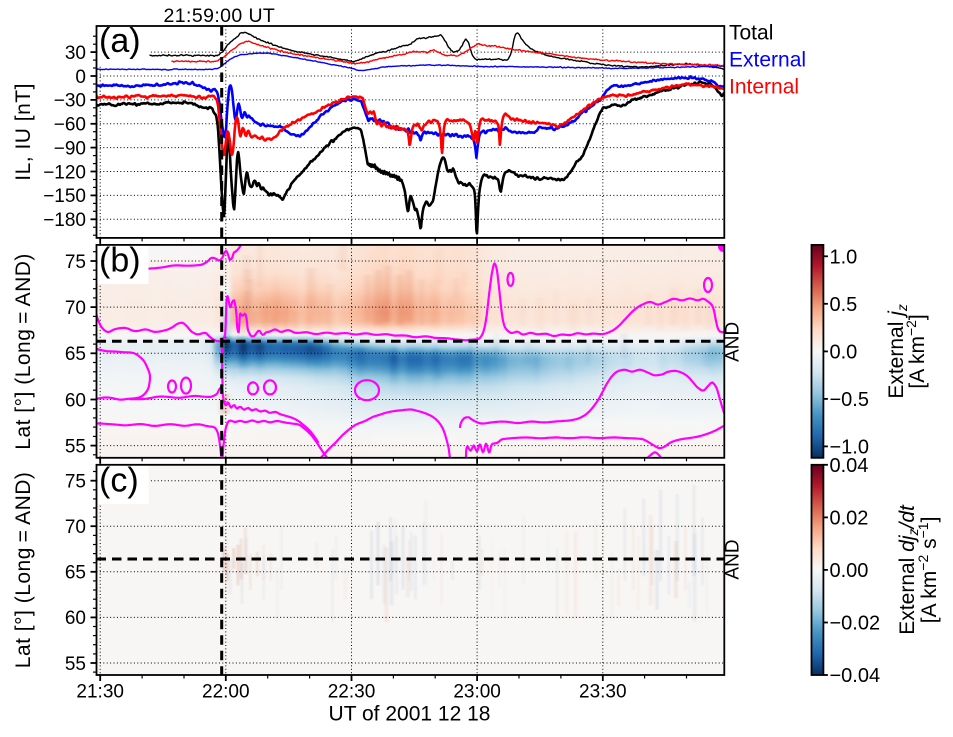 The width and height of the screenshot is (953, 737). I want to click on svg-text: −60, so click(70, 125).